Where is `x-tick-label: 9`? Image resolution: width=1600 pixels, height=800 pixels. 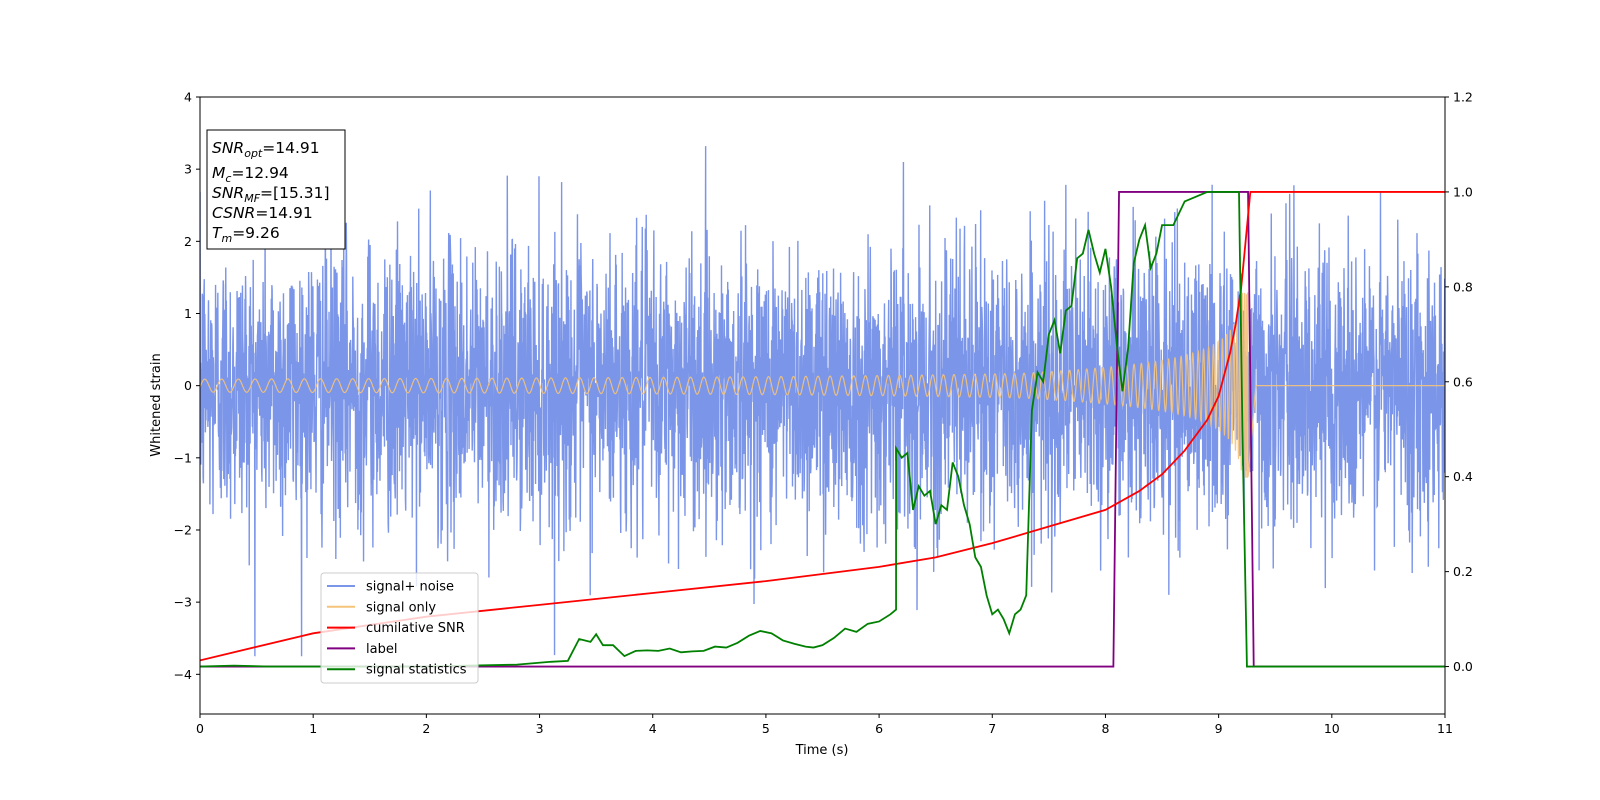 x-tick-label: 9 is located at coordinates (1219, 728).